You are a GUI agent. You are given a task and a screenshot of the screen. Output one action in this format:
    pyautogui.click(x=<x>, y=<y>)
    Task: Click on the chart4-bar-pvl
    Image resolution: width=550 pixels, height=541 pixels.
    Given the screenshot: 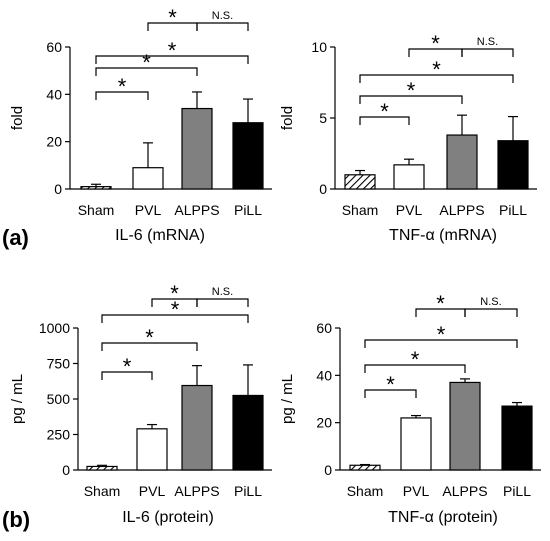 What is the action you would take?
    pyautogui.click(x=416, y=444)
    